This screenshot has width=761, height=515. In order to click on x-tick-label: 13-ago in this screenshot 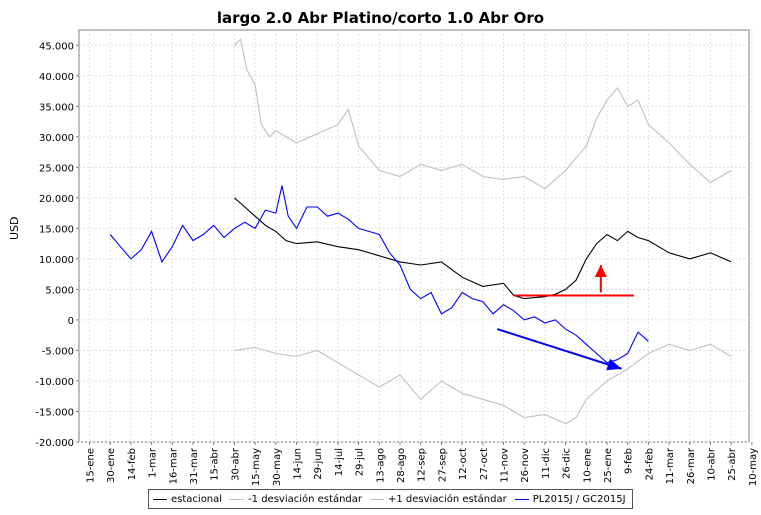, I will do `click(380, 465)`.